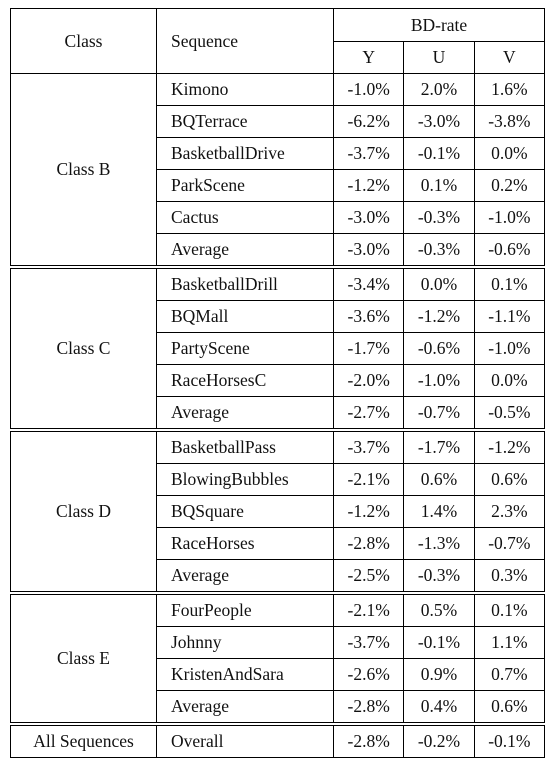 The height and width of the screenshot is (758, 555). Describe the element at coordinates (439, 185) in the screenshot. I see `u-cell: 0.1%` at that location.